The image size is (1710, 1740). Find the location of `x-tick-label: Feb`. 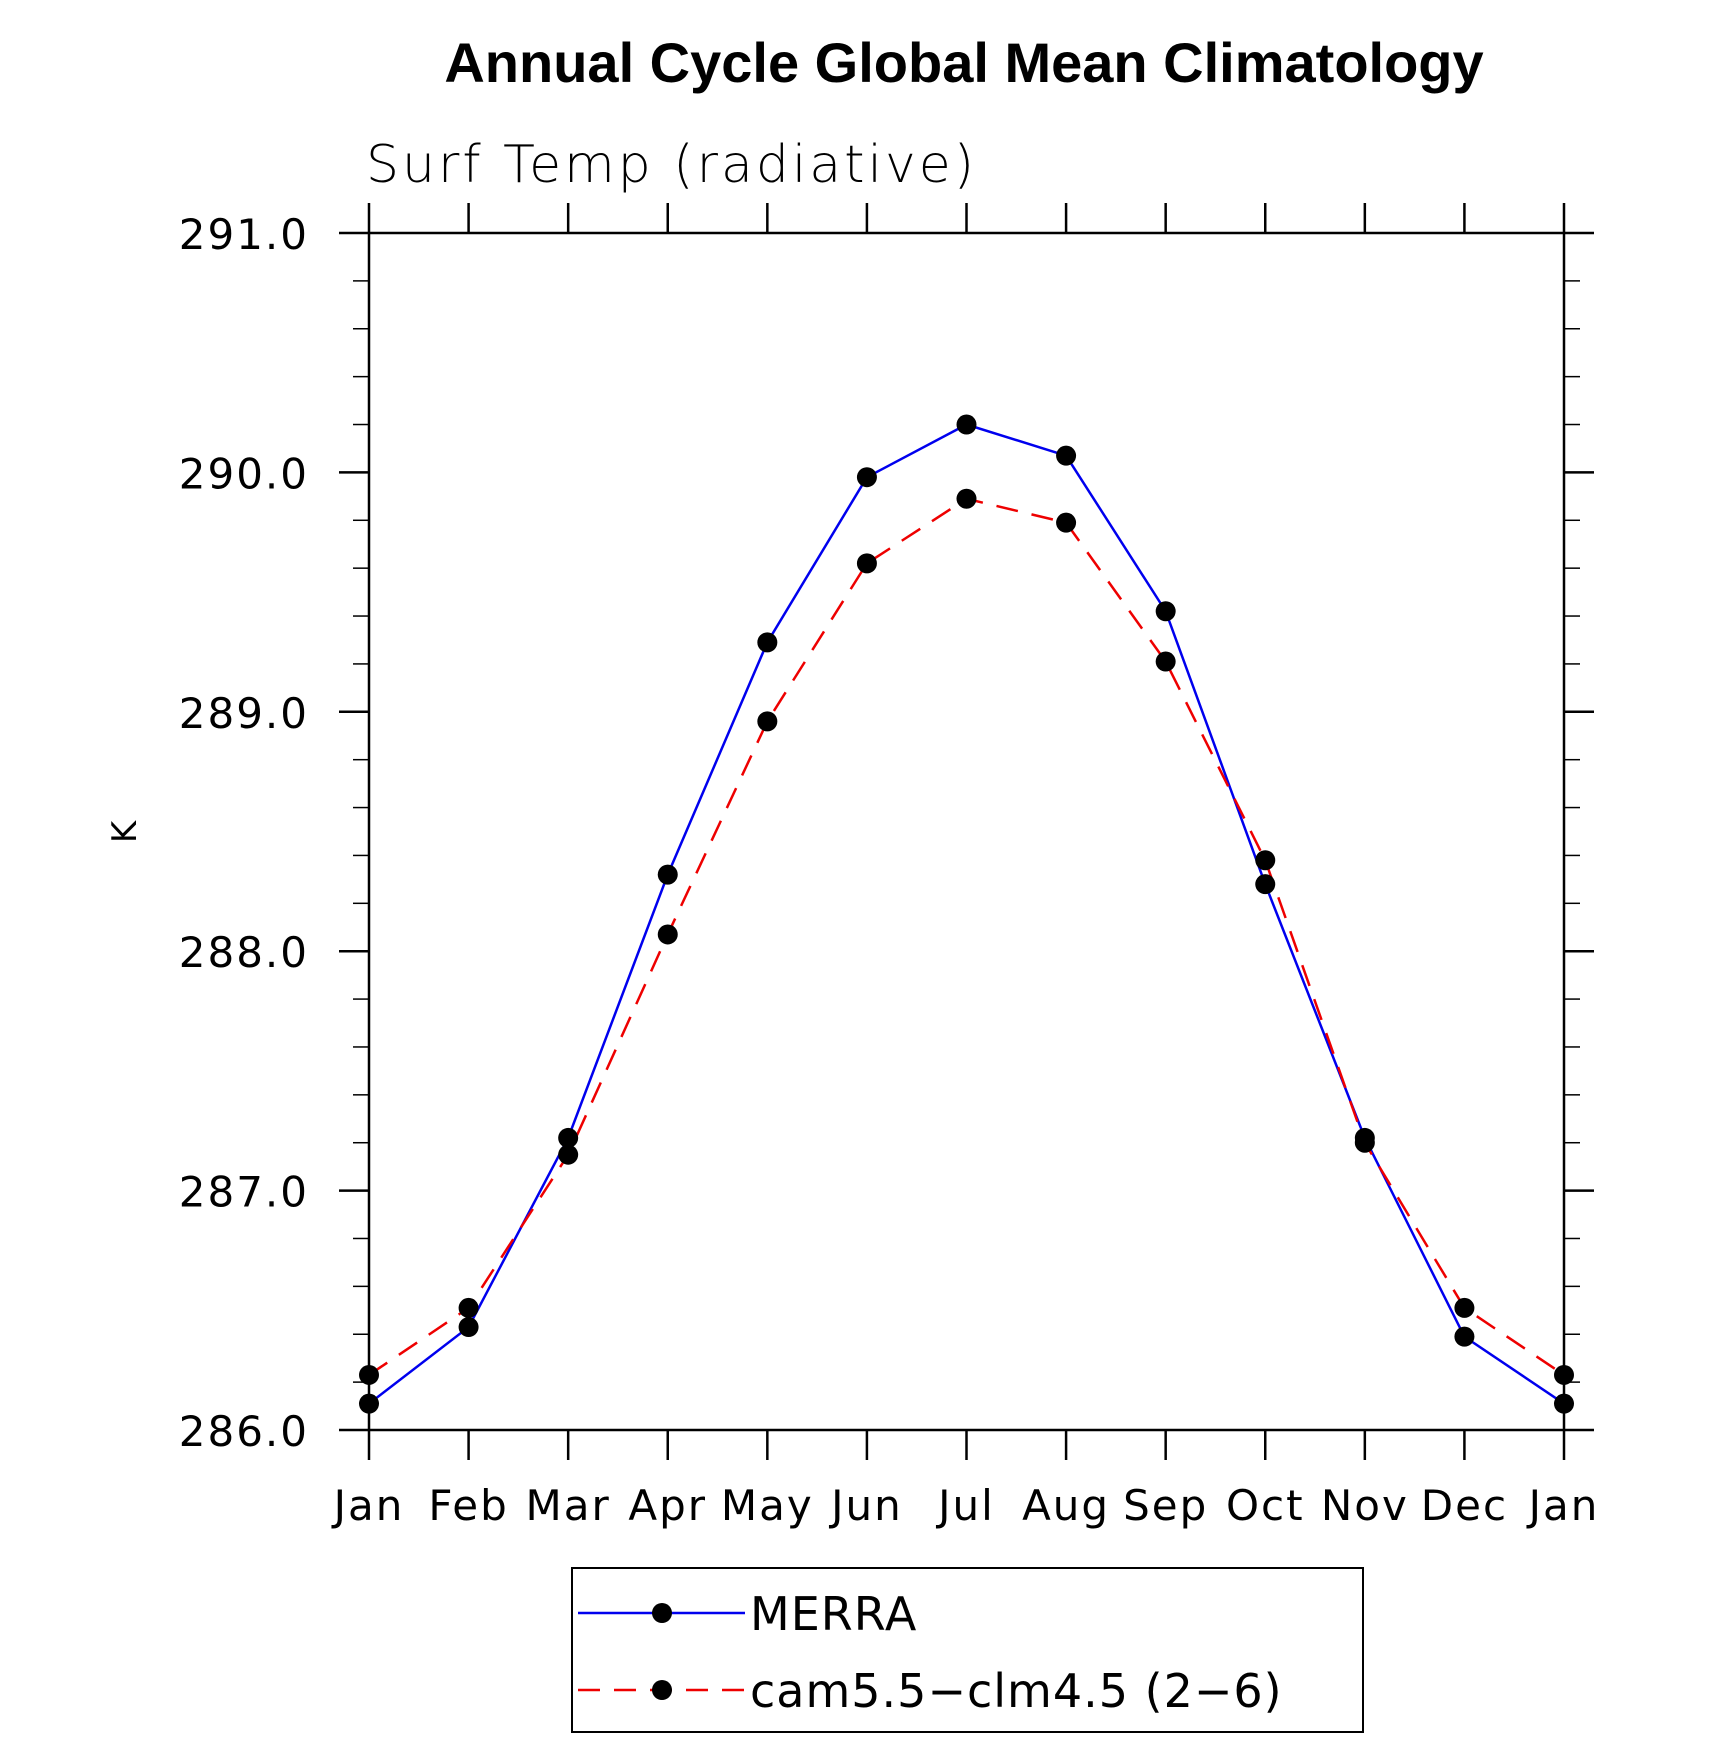

x-tick-label: Feb is located at coordinates (468, 1505).